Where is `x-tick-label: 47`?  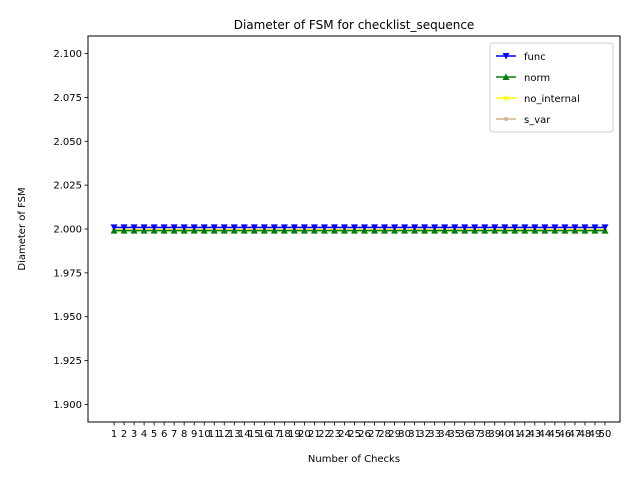
x-tick-label: 47 is located at coordinates (575, 434).